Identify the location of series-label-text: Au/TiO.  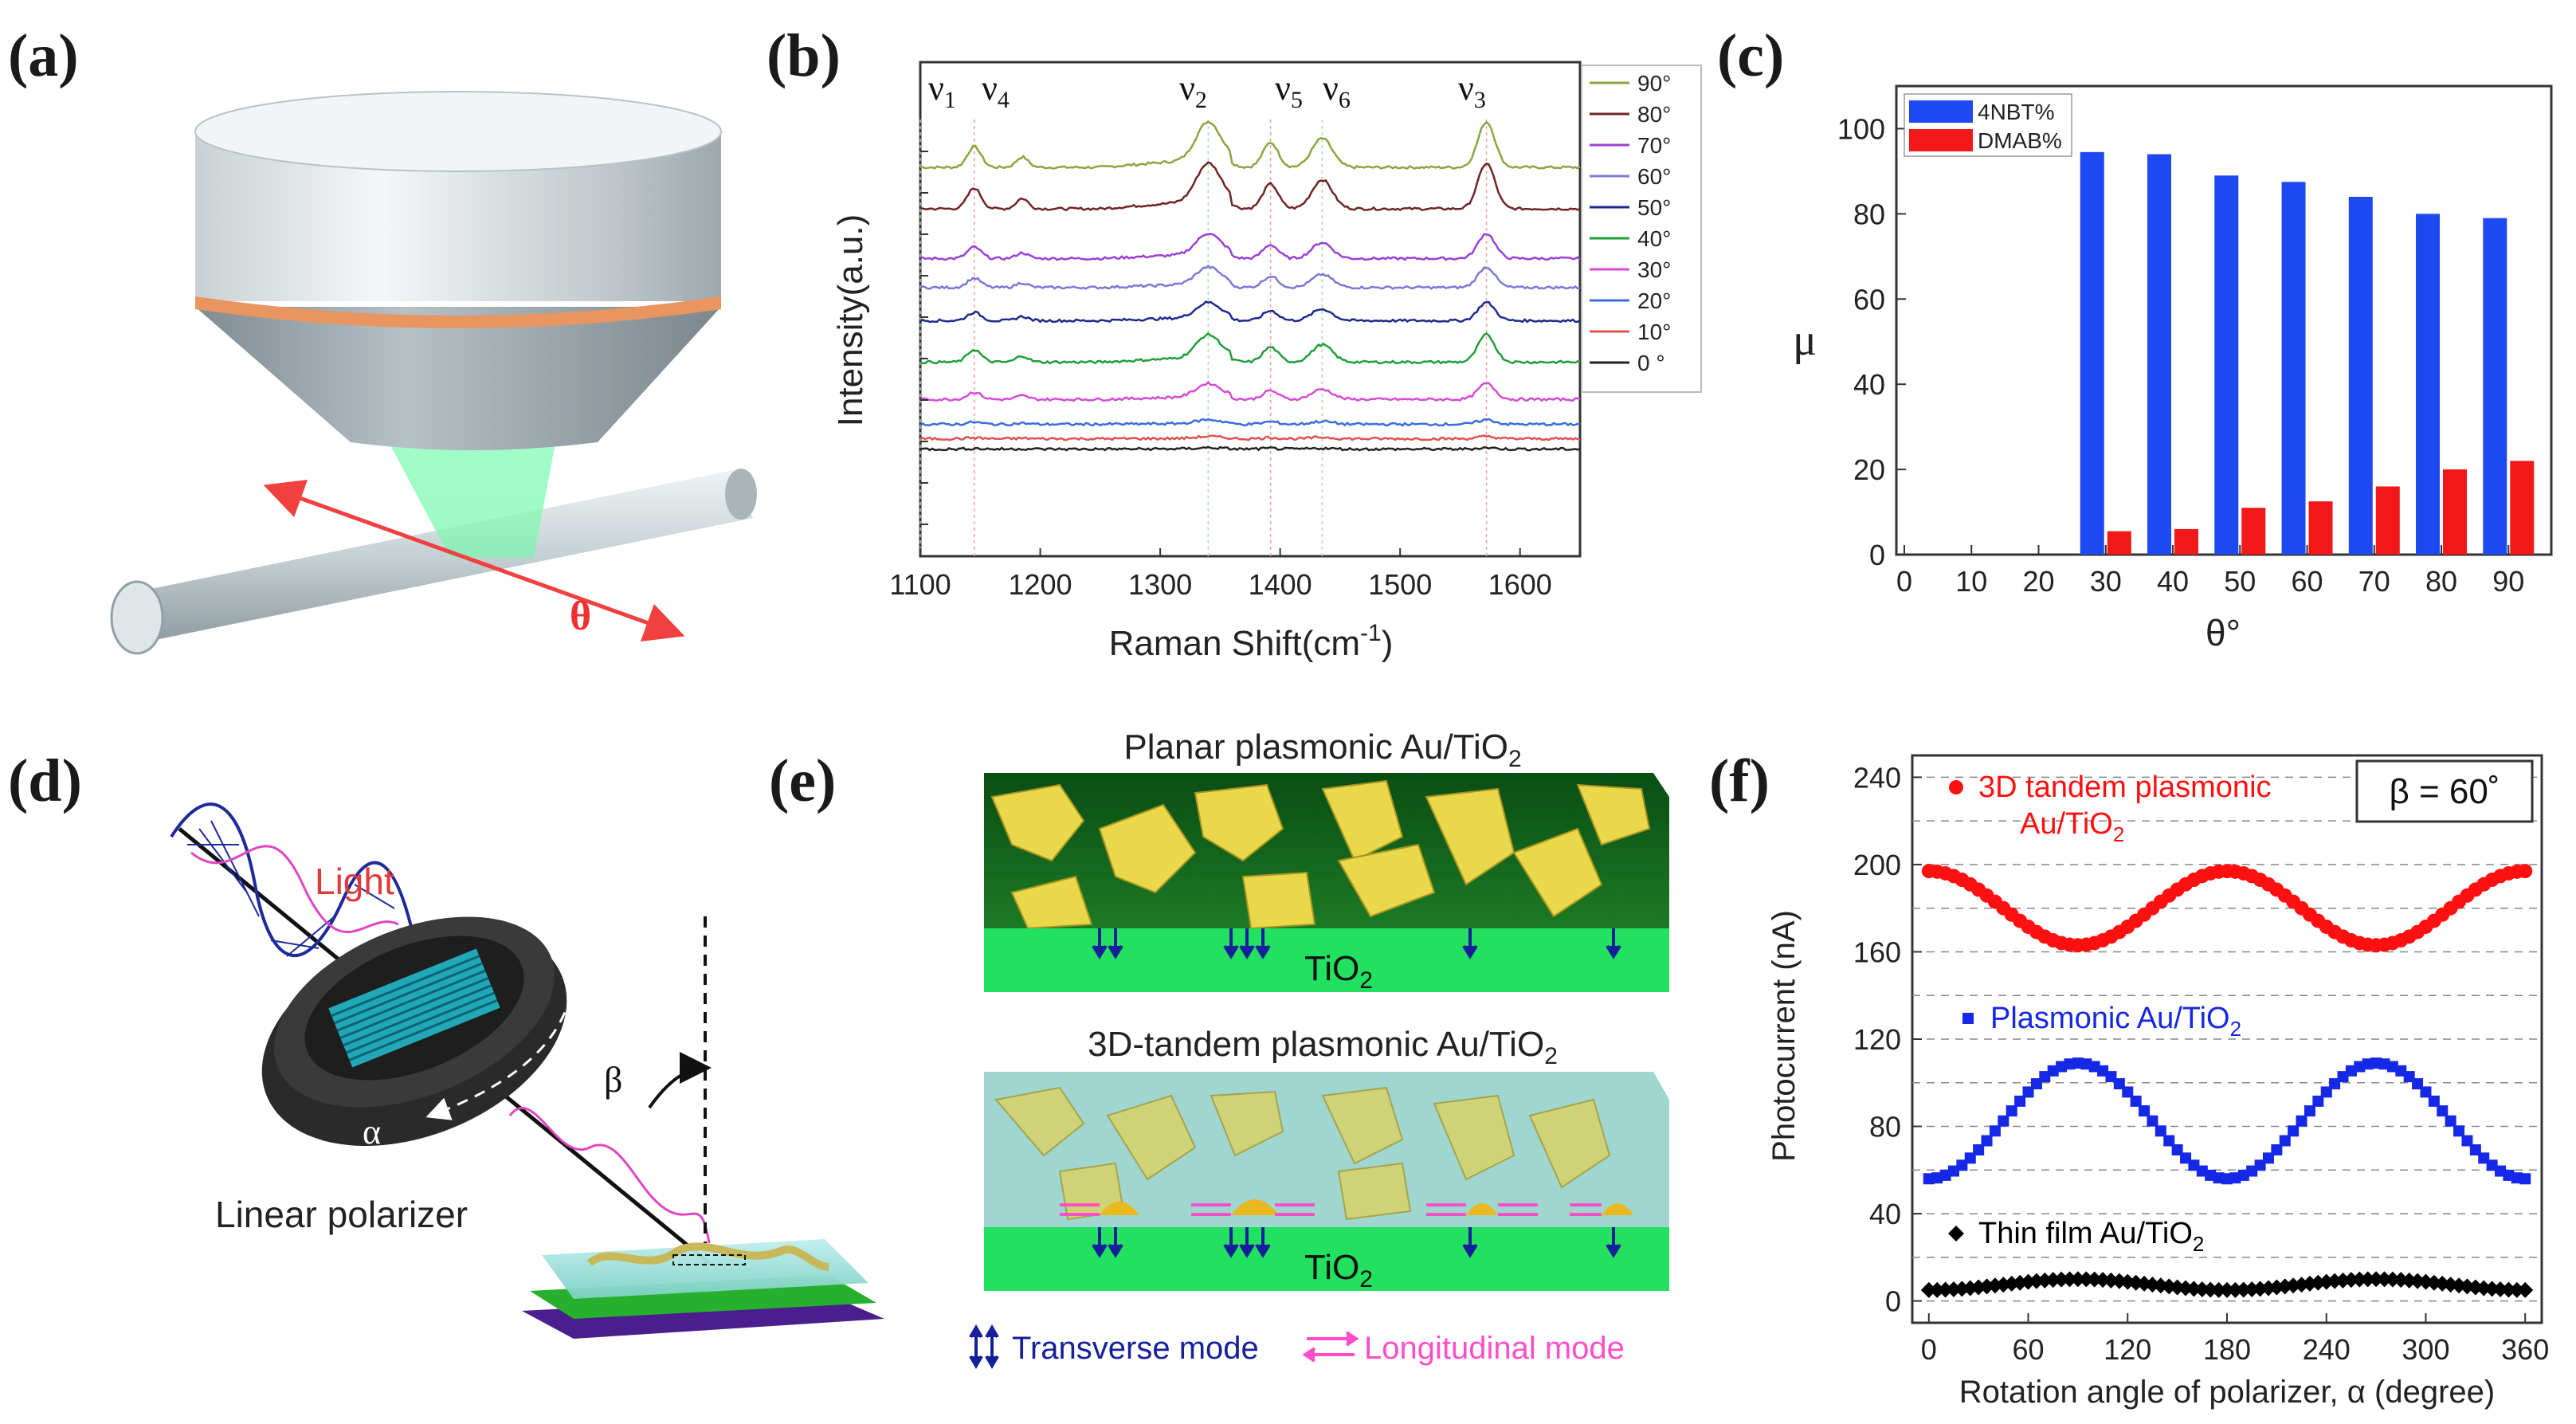
(2066, 824).